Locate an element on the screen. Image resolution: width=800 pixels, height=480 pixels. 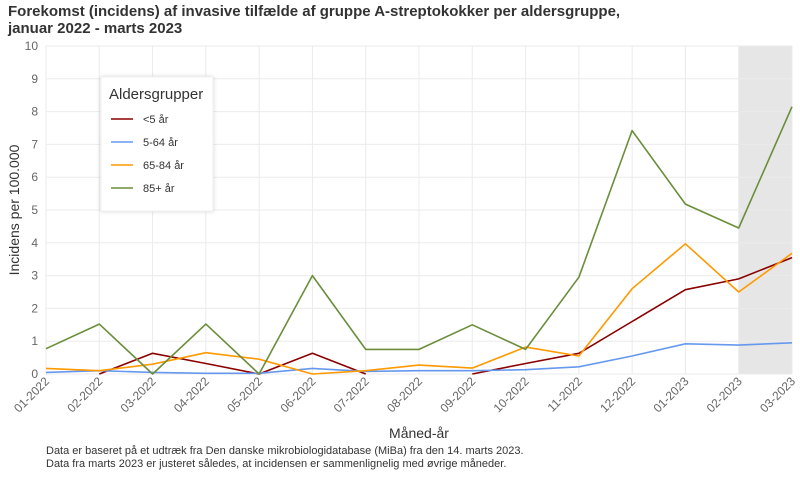
legend-entry: <5 år is located at coordinates (156, 120).